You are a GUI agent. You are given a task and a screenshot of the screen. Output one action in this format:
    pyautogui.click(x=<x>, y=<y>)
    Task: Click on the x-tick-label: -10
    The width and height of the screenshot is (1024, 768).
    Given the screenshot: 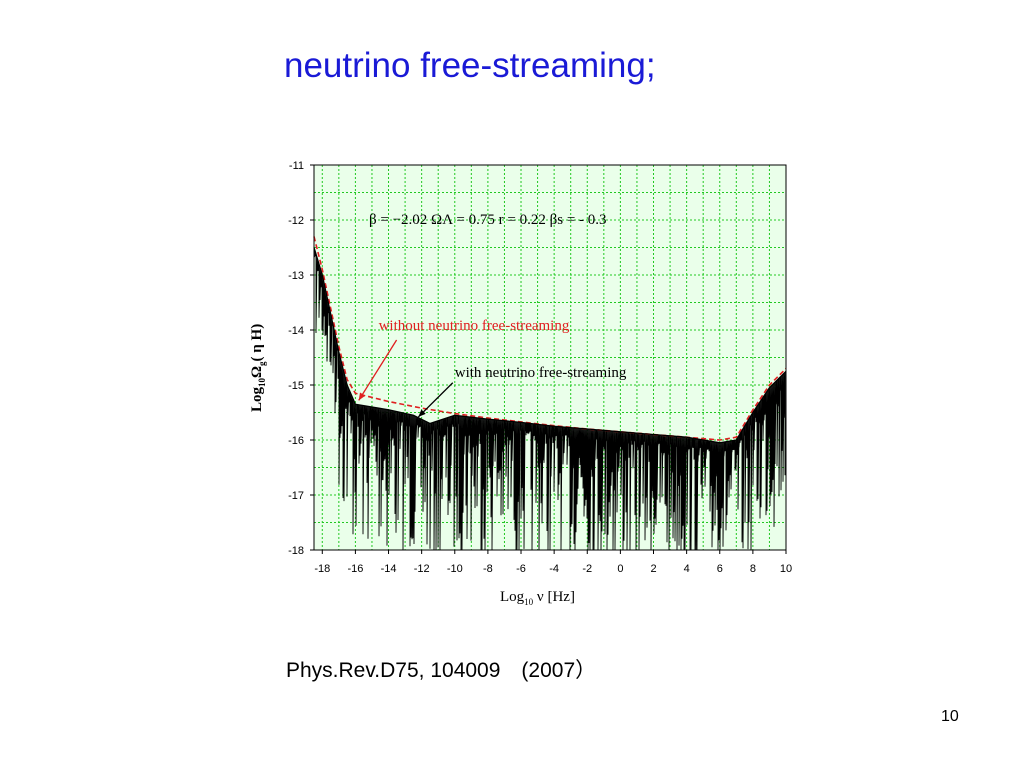 What is the action you would take?
    pyautogui.click(x=455, y=569)
    